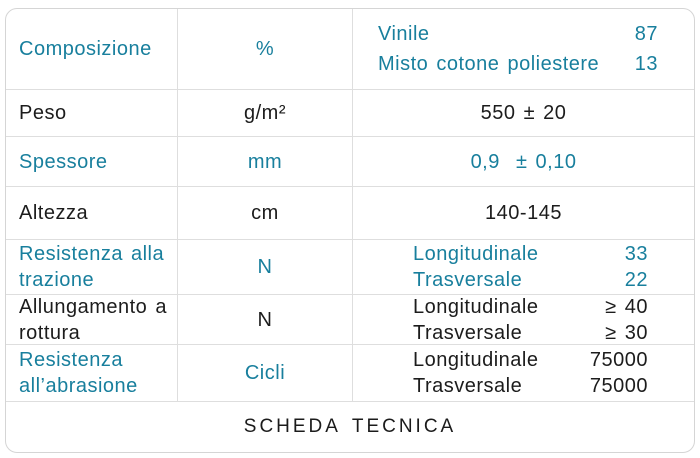 This screenshot has height=458, width=700. I want to click on row-peso-unit: g/m², so click(264, 112).